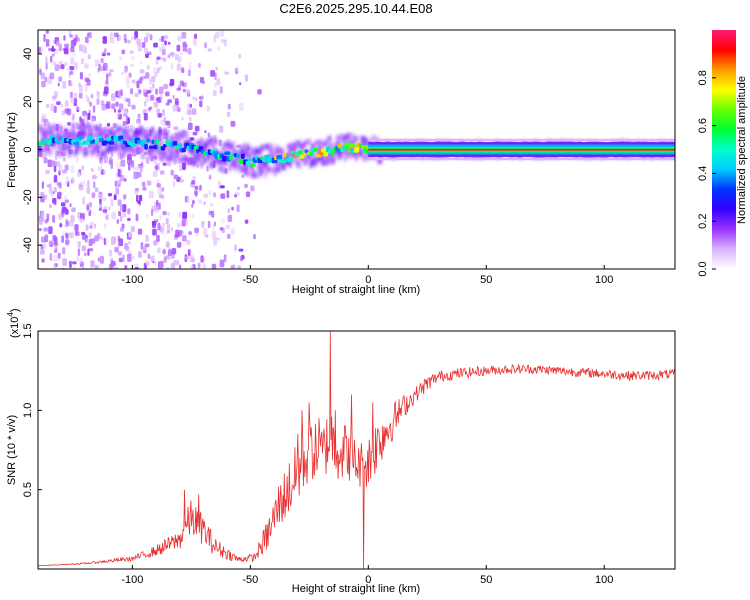  What do you see at coordinates (703, 173) in the screenshot?
I see `colorbar-tick-label: 0.4` at bounding box center [703, 173].